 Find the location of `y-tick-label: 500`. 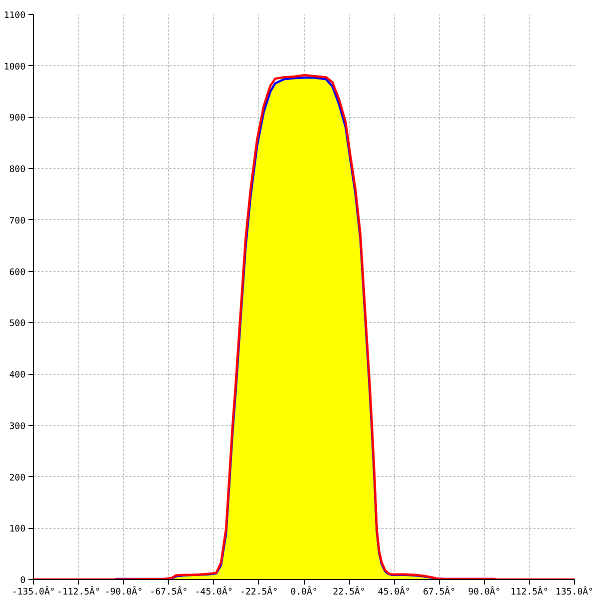

y-tick-label: 500 is located at coordinates (17, 324).